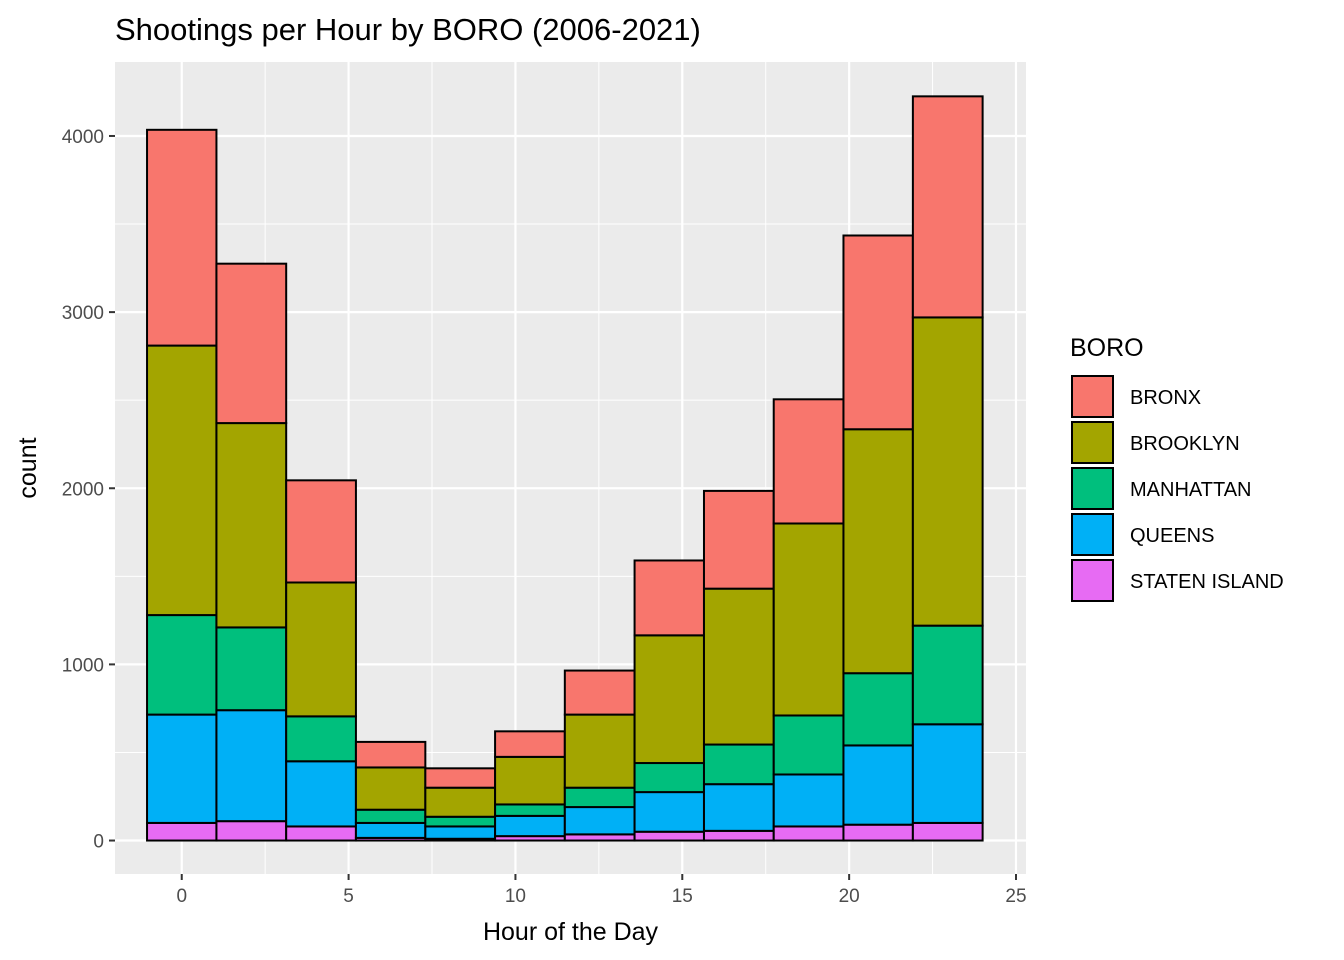  I want to click on chart-title: Shootings per Hour by BORO (2006-2021), so click(408, 29).